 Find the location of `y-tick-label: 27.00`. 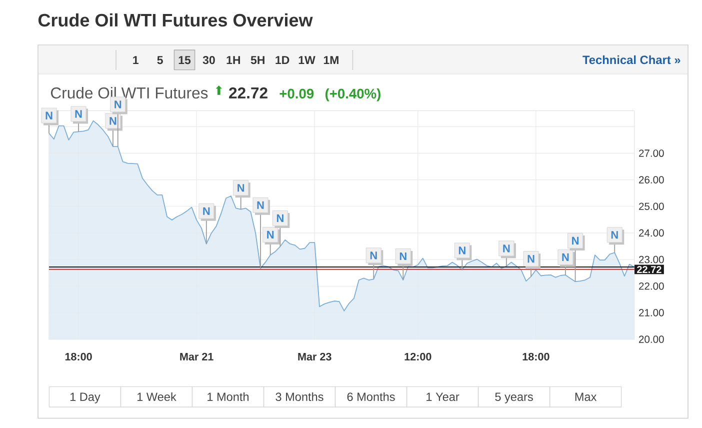

y-tick-label: 27.00 is located at coordinates (651, 153).